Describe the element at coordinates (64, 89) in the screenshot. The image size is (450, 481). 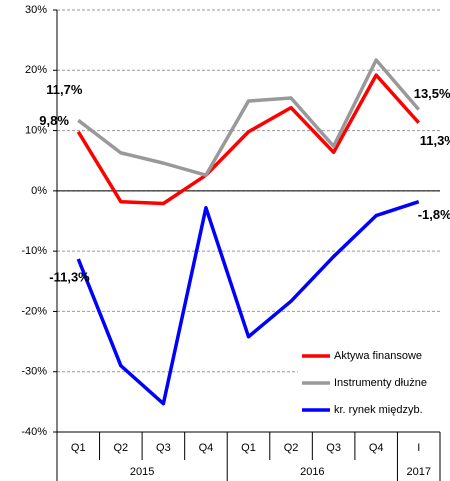
I see `value-label: 11,7%` at that location.